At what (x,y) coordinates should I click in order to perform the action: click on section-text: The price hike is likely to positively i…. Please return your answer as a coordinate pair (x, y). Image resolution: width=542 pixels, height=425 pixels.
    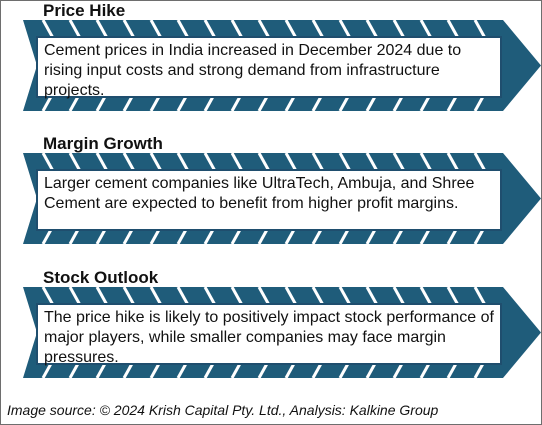
    Looking at the image, I should click on (269, 337).